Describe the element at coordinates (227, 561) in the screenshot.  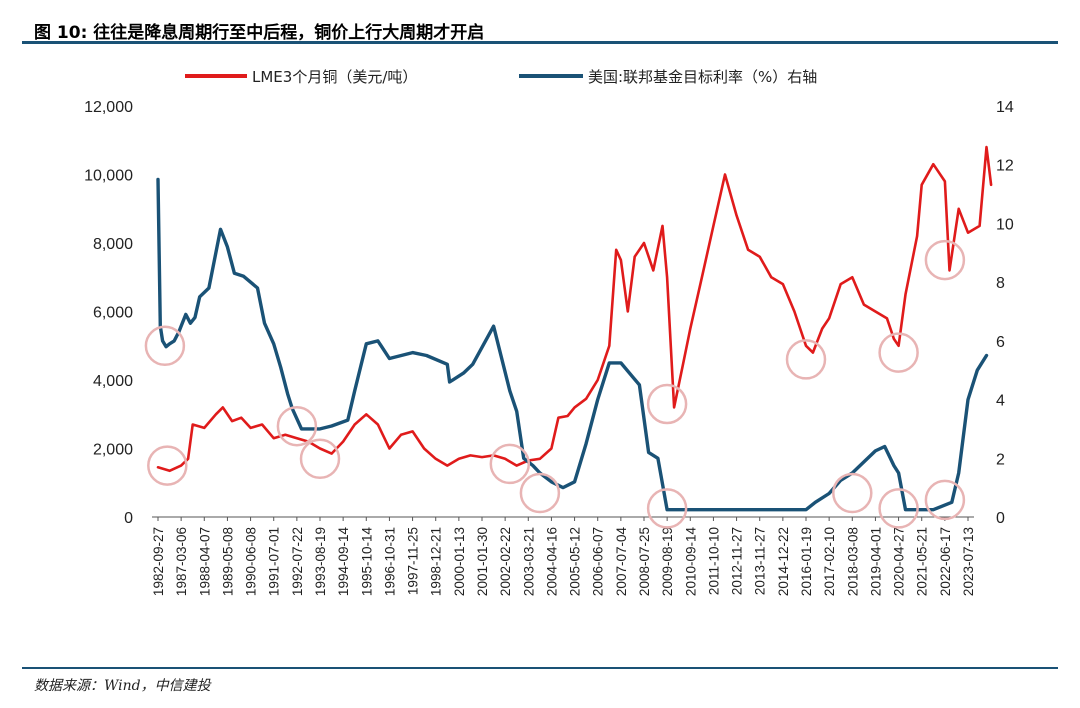
I see `x-tick-label: 1989-05-08` at that location.